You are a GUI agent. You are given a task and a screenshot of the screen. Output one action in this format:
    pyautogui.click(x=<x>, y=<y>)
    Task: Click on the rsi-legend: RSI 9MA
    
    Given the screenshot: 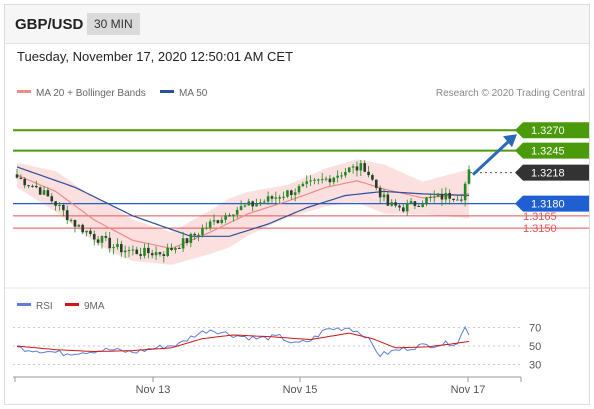 What is the action you would take?
    pyautogui.click(x=61, y=306)
    